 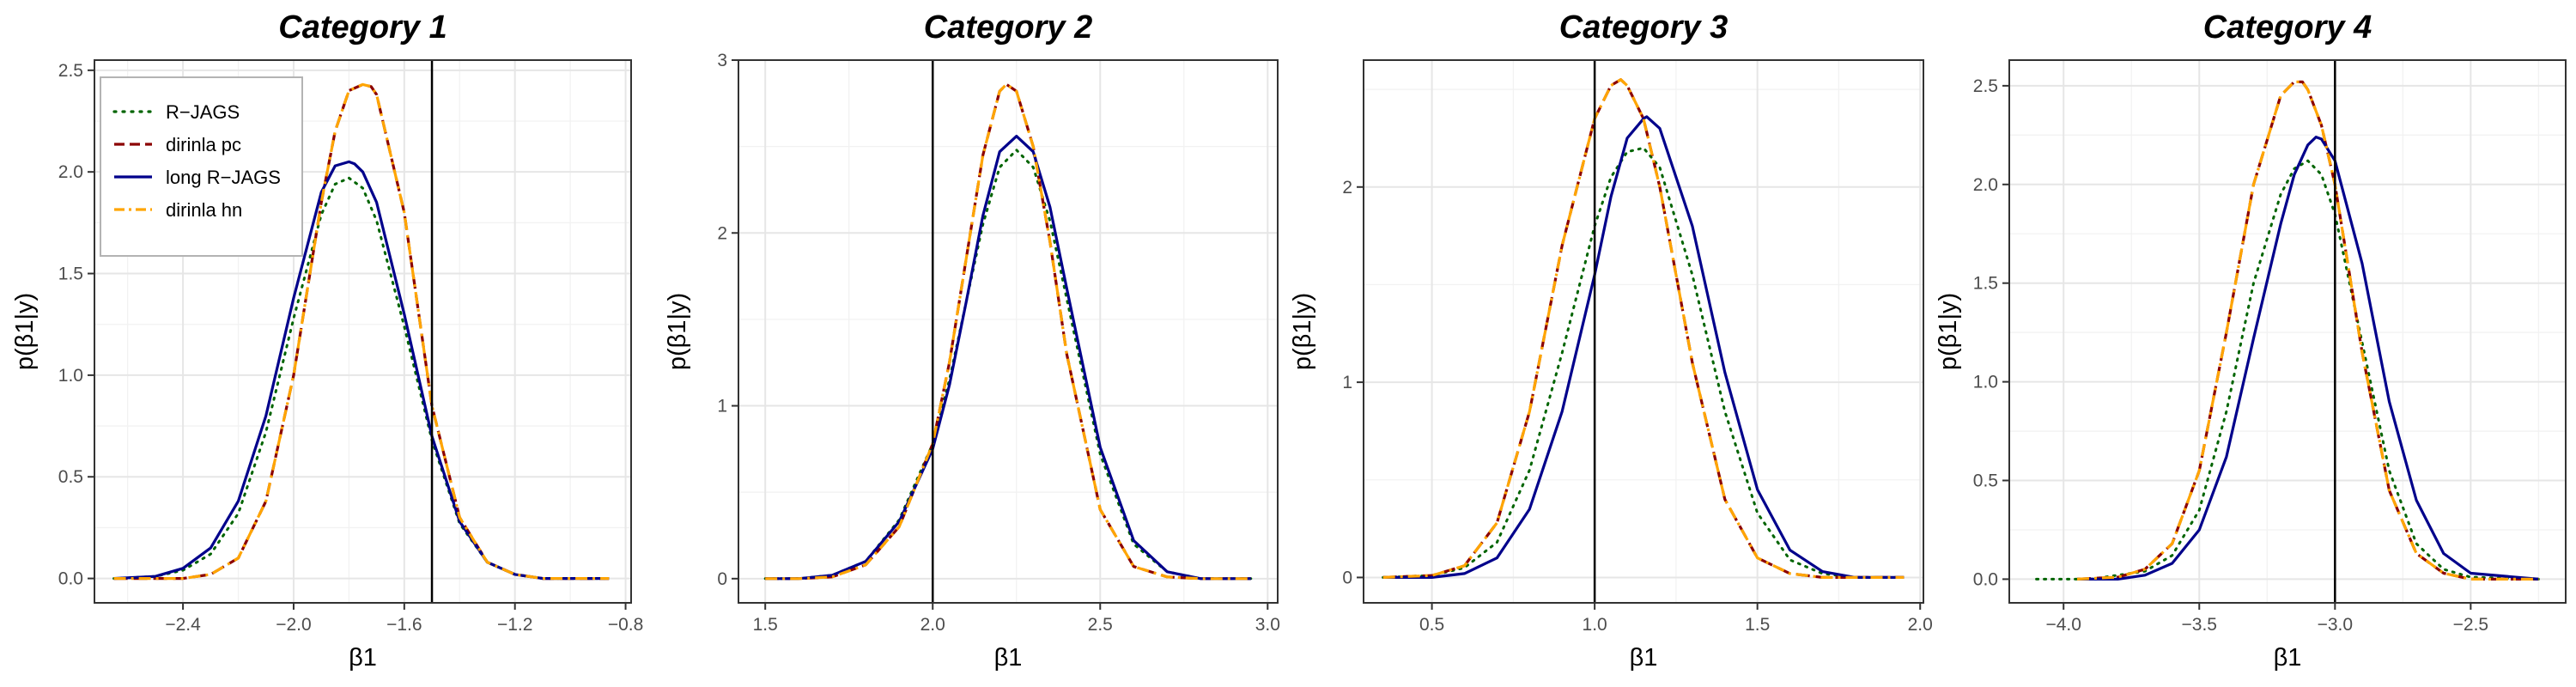 What do you see at coordinates (1643, 27) in the screenshot?
I see `panel-title: Category 3` at bounding box center [1643, 27].